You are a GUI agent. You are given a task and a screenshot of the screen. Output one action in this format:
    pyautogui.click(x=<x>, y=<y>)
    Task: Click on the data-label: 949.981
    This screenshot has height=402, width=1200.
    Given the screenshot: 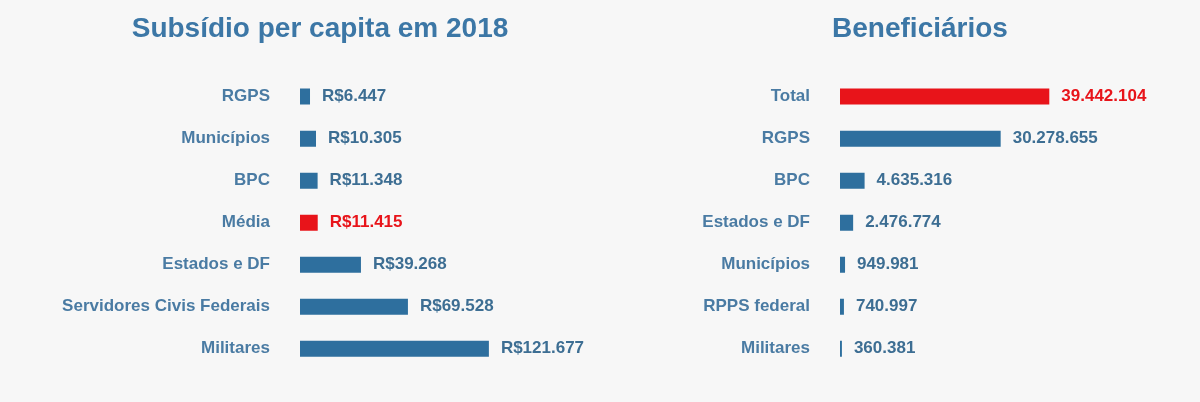 What is the action you would take?
    pyautogui.click(x=888, y=264)
    